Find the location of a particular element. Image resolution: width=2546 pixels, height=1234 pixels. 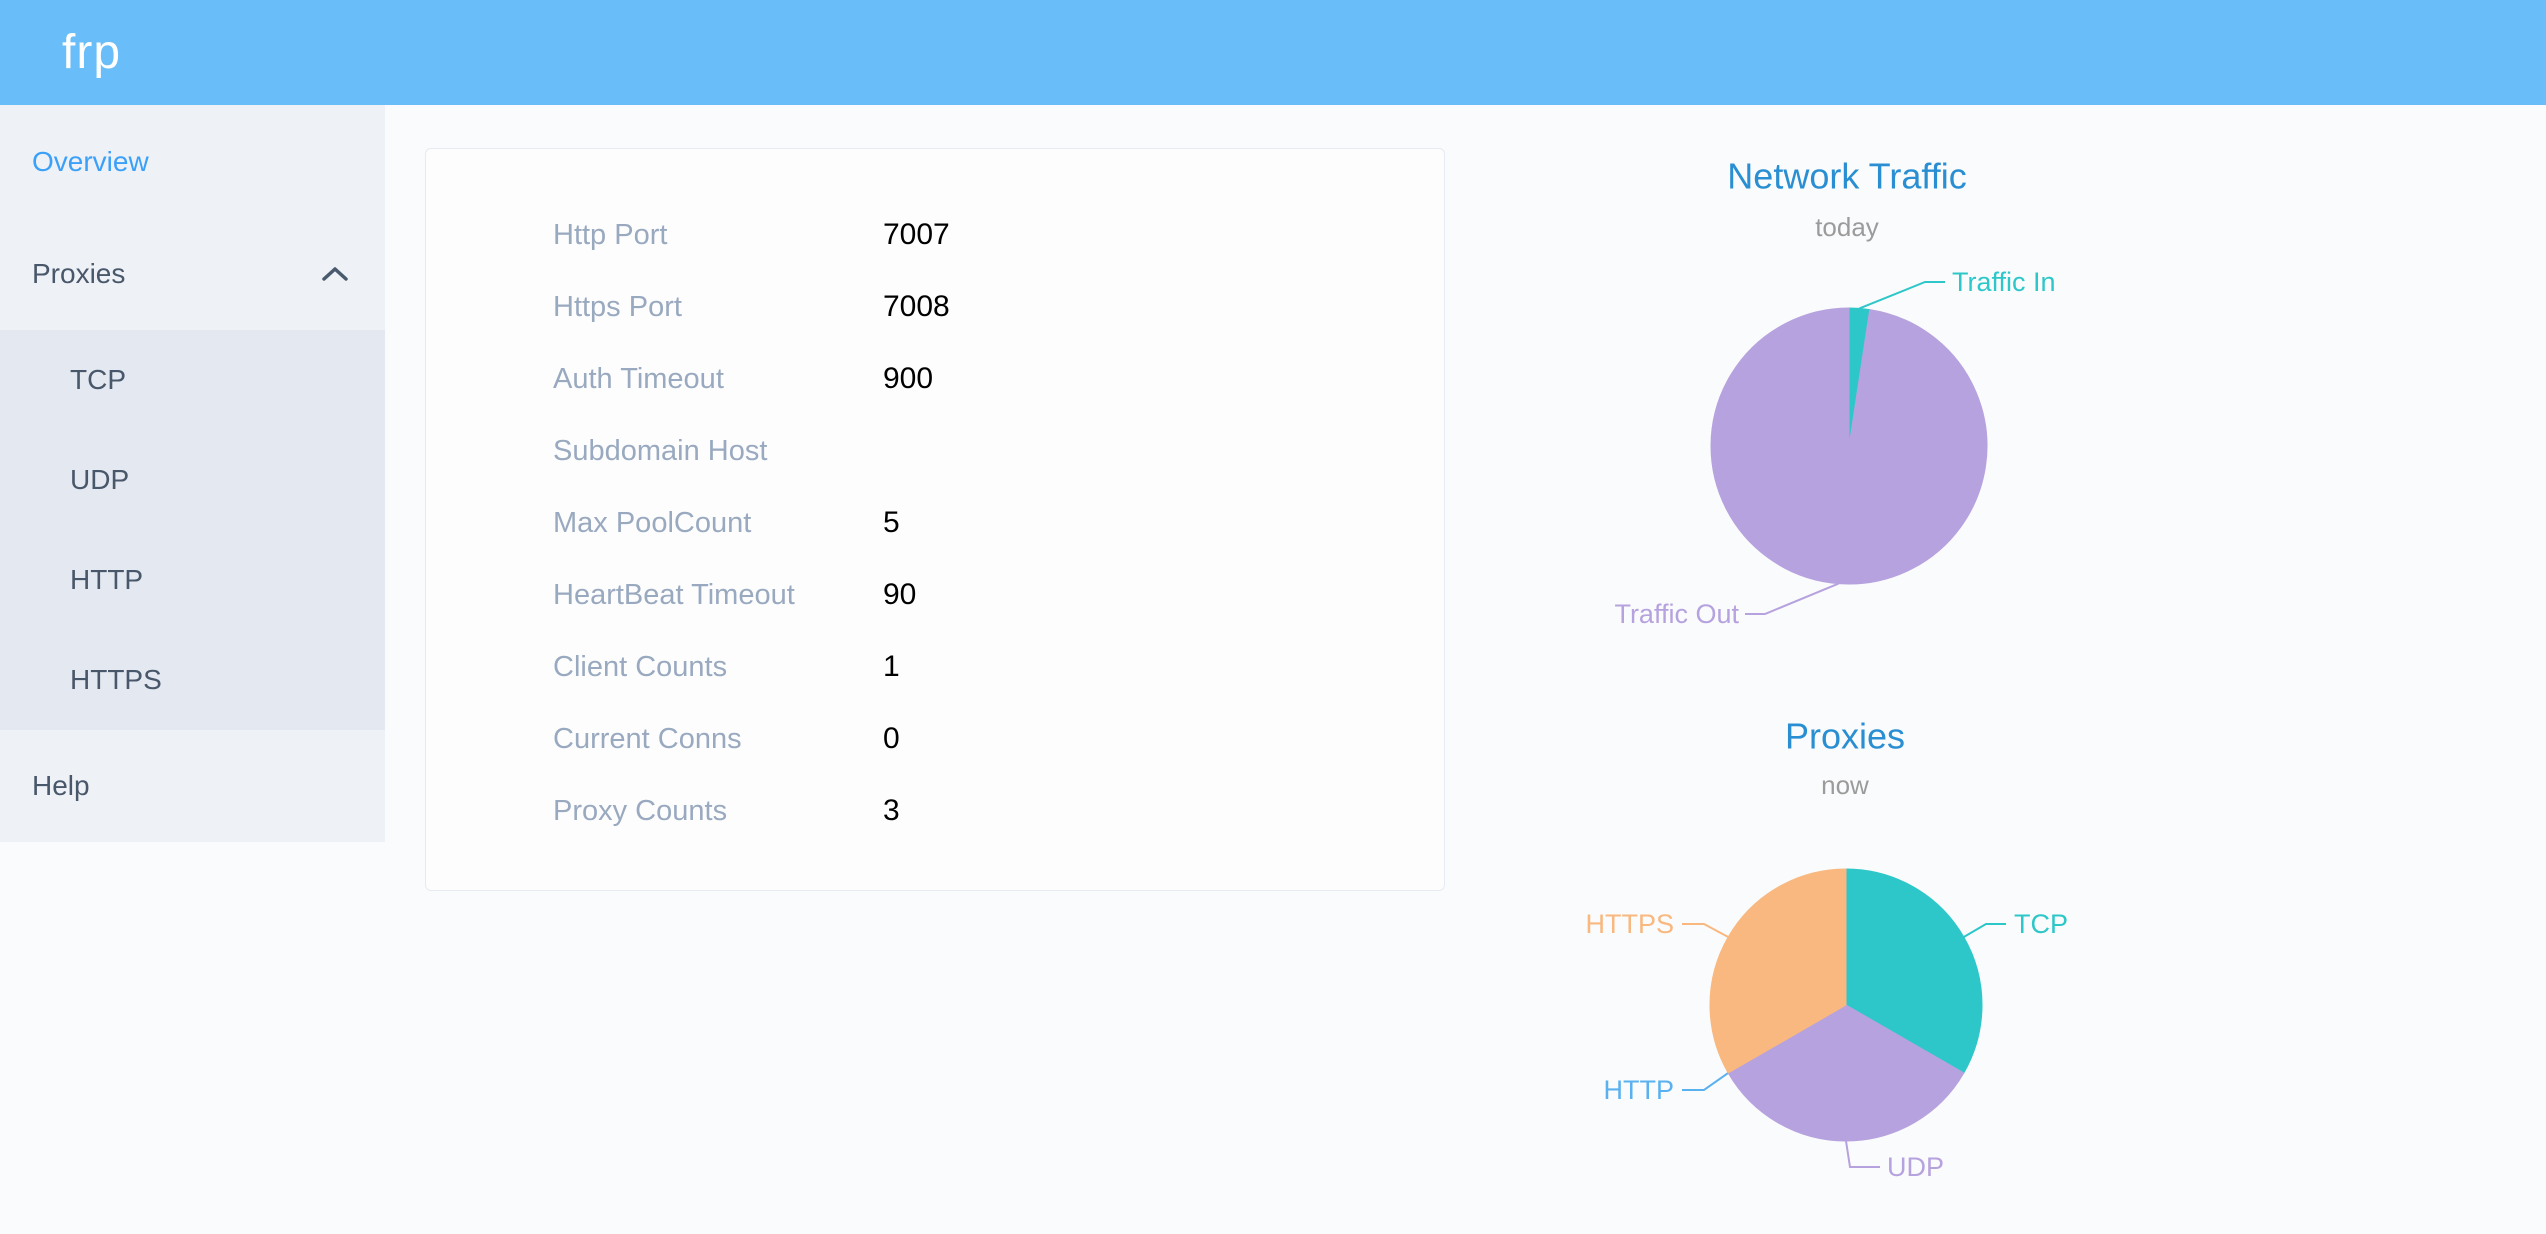

info-row-auth-timeout: Auth Timeout 900 is located at coordinates (935, 379).